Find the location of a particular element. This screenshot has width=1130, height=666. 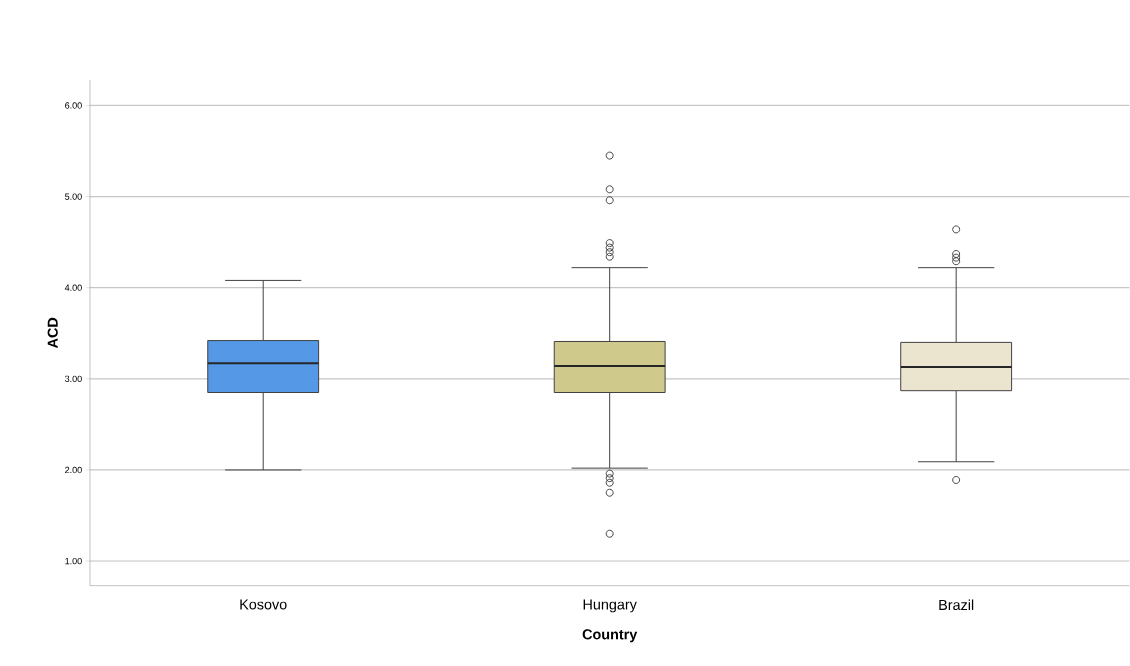

y-tick-label: 1.00 is located at coordinates (73, 561).